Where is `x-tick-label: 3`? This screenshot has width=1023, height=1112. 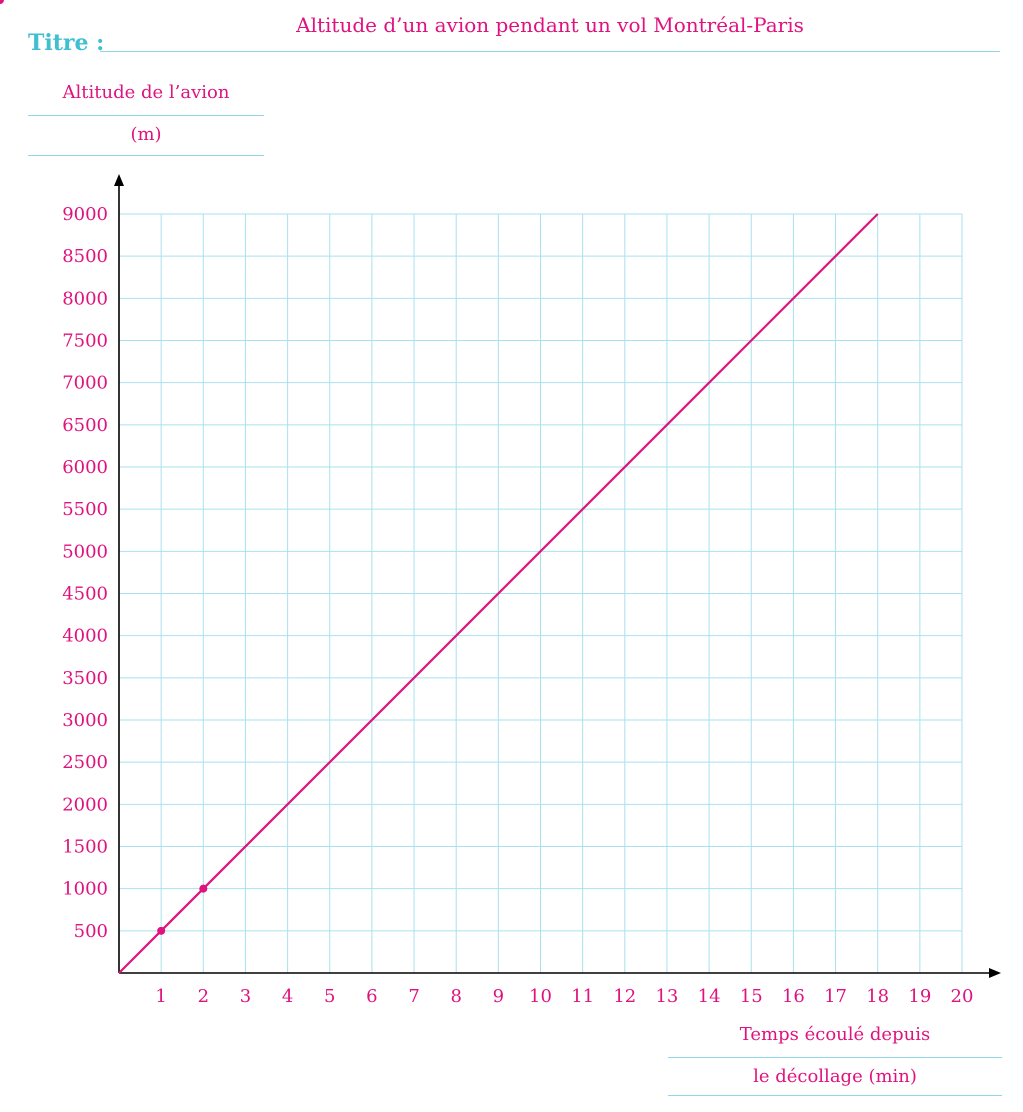 x-tick-label: 3 is located at coordinates (245, 996).